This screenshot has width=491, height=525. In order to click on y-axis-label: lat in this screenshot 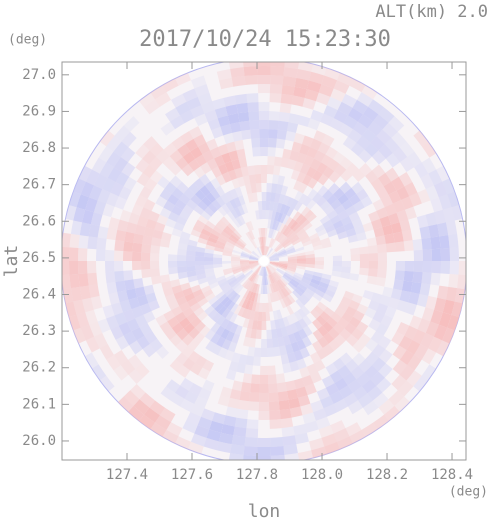, I will do `click(11, 261)`.